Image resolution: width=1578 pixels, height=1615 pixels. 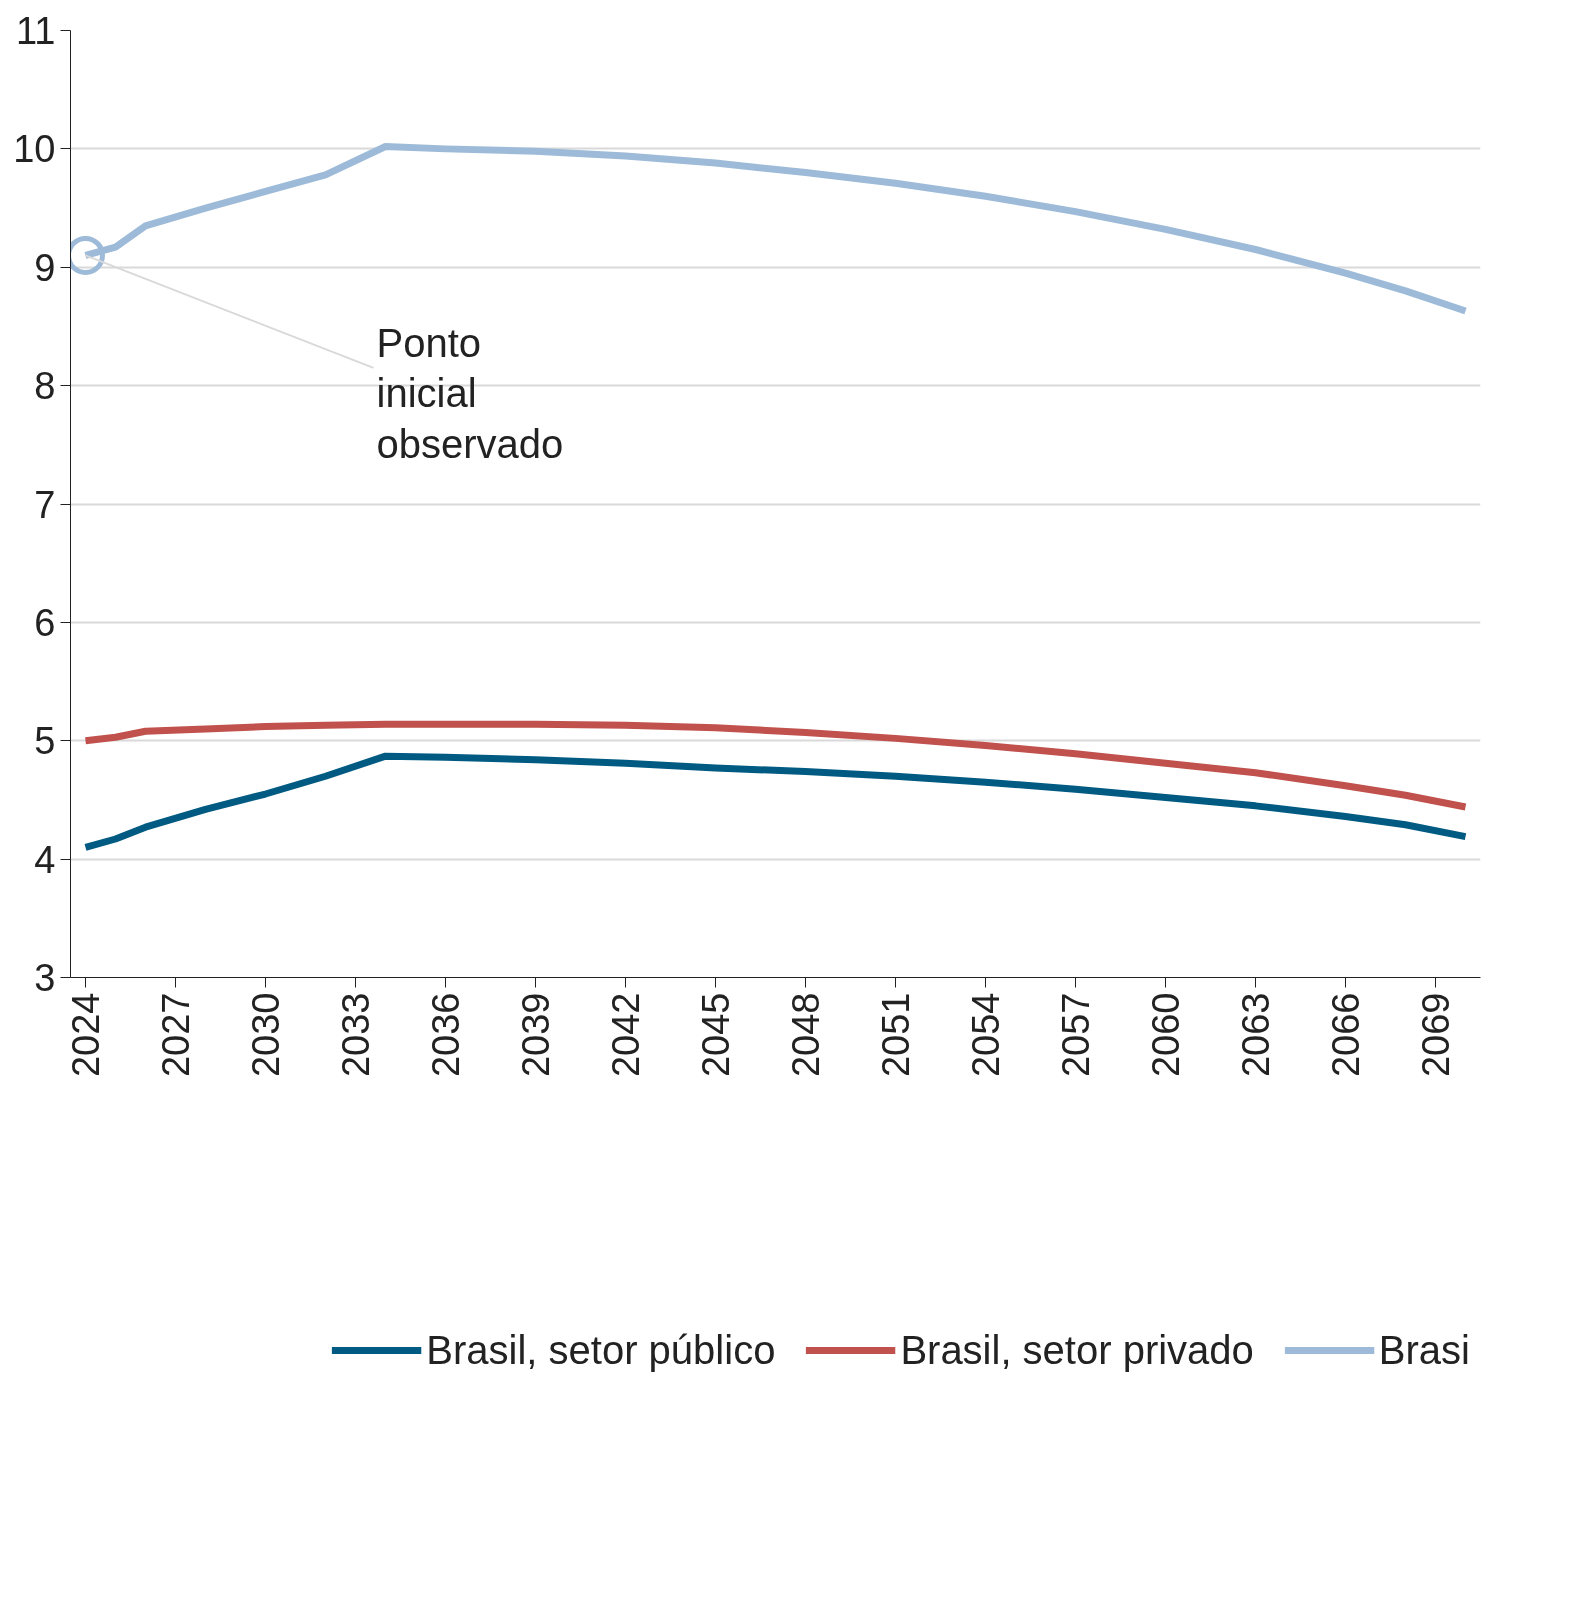 I want to click on y-tick-label: 7, so click(x=45, y=504).